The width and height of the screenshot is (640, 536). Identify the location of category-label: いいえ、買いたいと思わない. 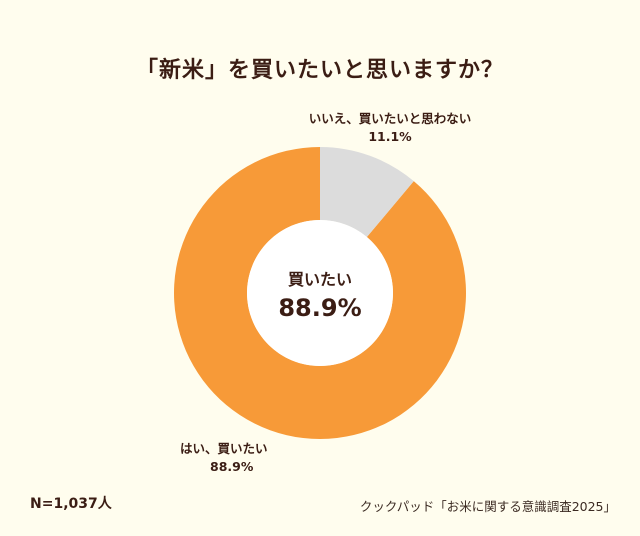
(390, 118).